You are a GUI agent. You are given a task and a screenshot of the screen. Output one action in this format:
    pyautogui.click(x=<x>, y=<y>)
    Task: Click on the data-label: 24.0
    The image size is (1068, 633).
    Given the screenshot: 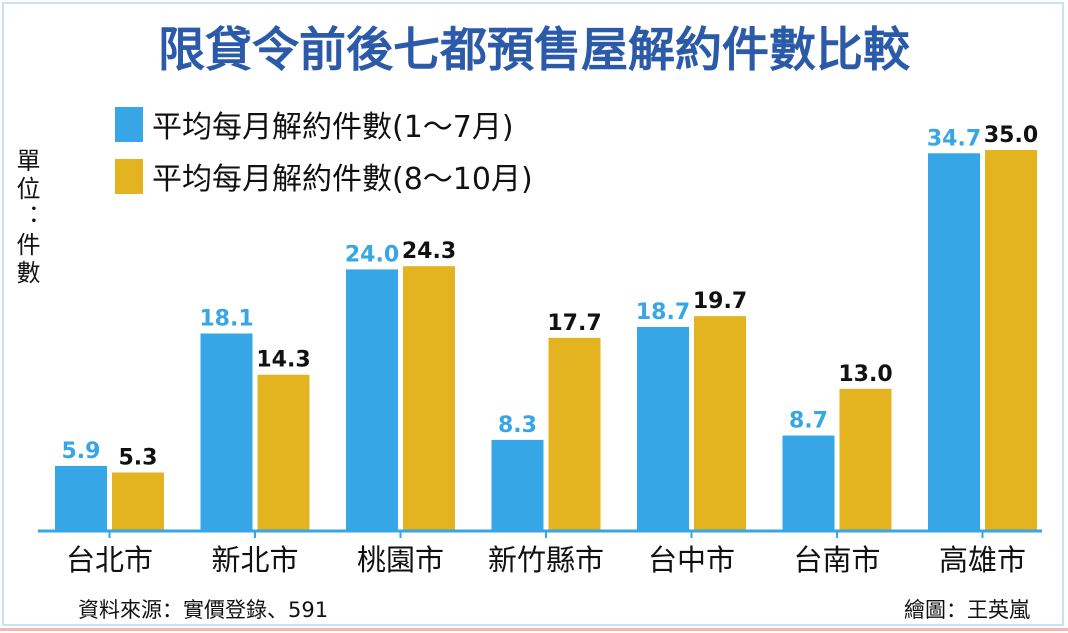 What is the action you would take?
    pyautogui.click(x=372, y=254)
    